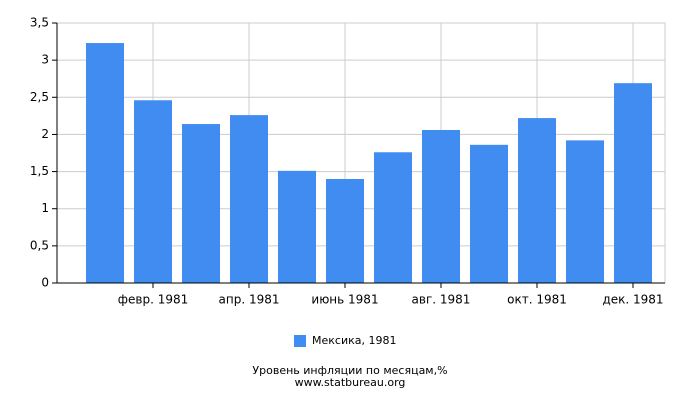 The image size is (700, 400). What do you see at coordinates (45, 283) in the screenshot?
I see `y-tick-label: 0` at bounding box center [45, 283].